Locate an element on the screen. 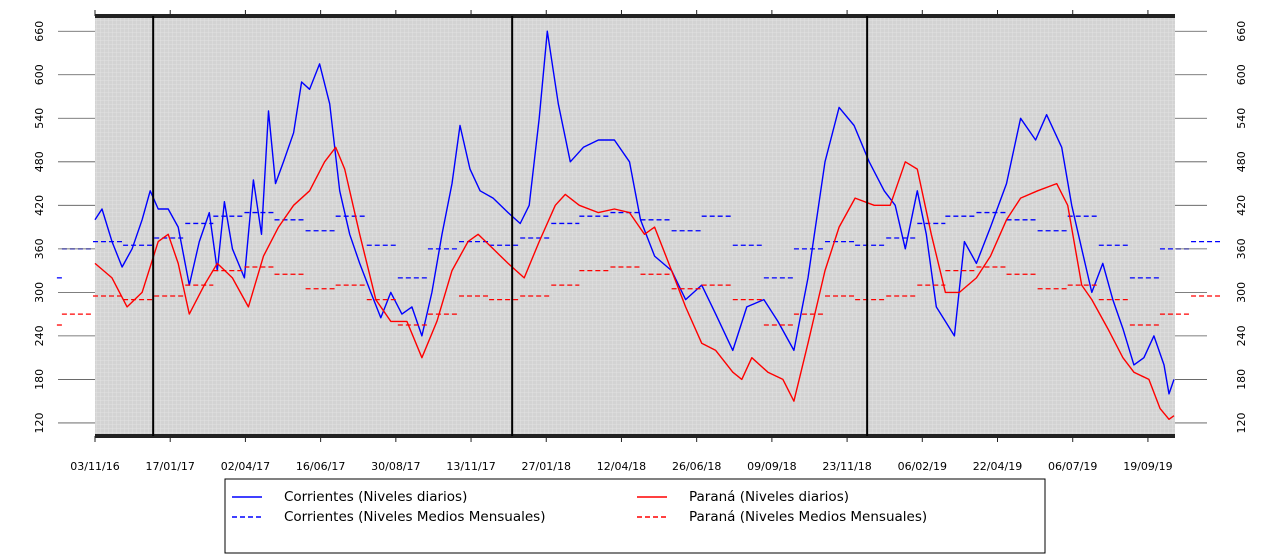 The height and width of the screenshot is (555, 1263). x-tick-label: 17/01/17 is located at coordinates (170, 466).